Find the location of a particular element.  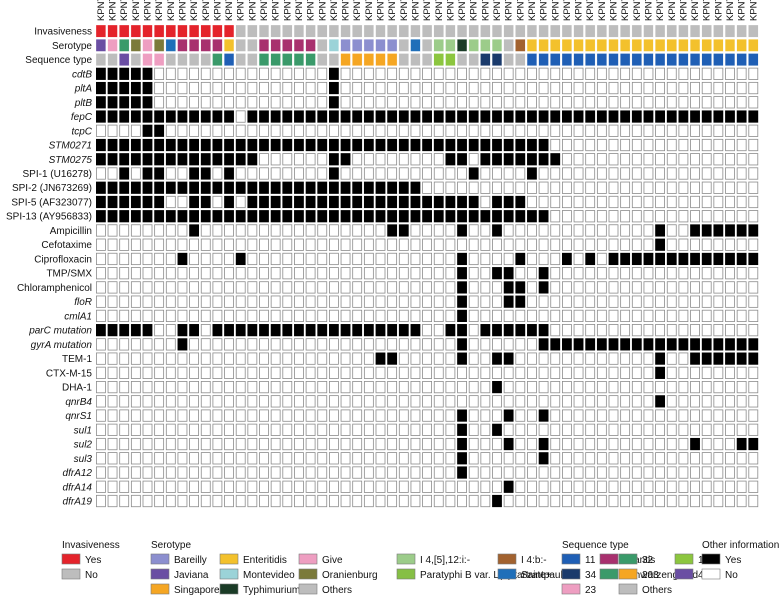

legend-label: Yes is located at coordinates (733, 560).